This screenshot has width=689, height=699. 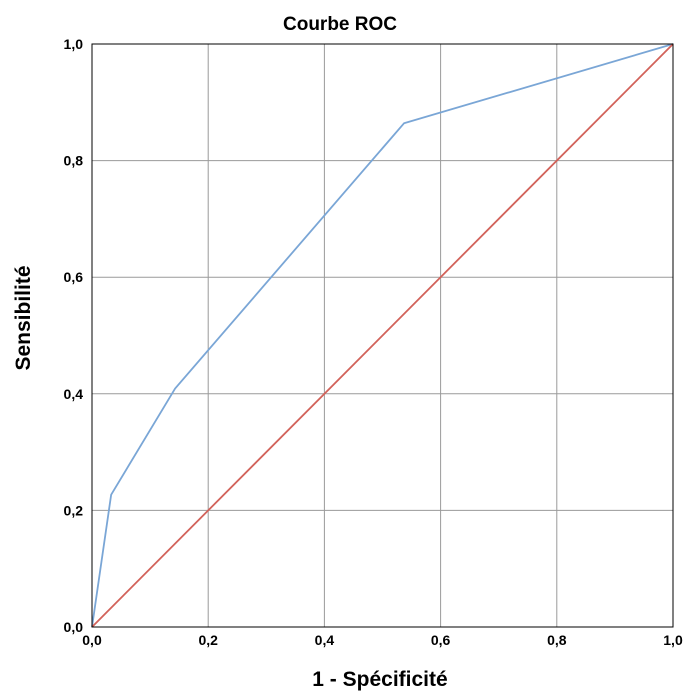 What do you see at coordinates (74, 161) in the screenshot?
I see `y-tick-label: 0,8` at bounding box center [74, 161].